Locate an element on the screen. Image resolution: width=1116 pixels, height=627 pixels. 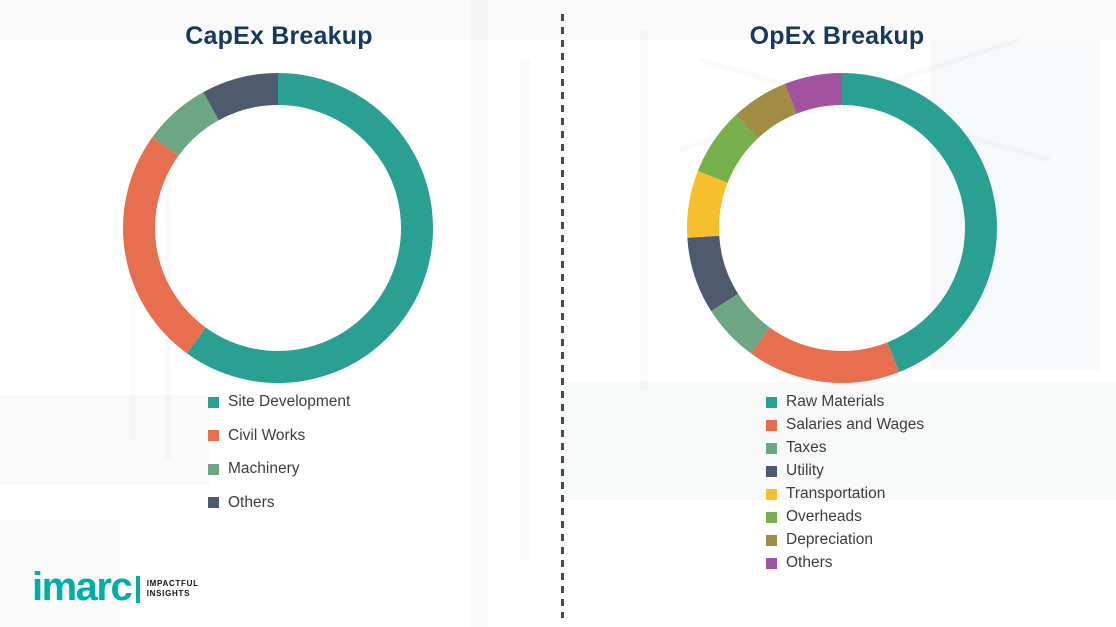
legend-marker-civil-works is located at coordinates (213, 436).